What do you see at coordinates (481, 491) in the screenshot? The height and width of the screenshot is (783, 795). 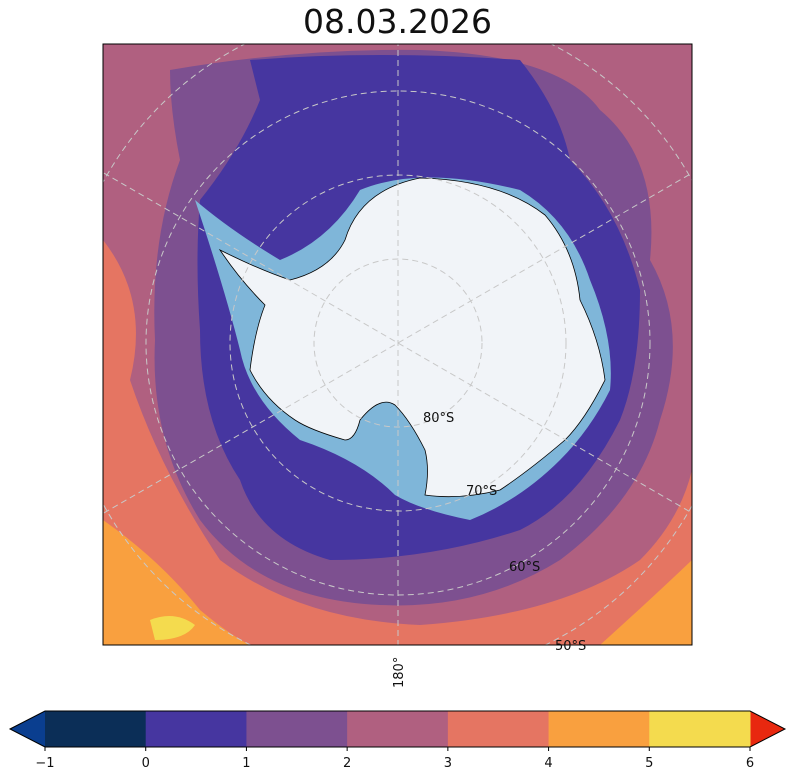 I see `lat-label-70: 70°S` at bounding box center [481, 491].